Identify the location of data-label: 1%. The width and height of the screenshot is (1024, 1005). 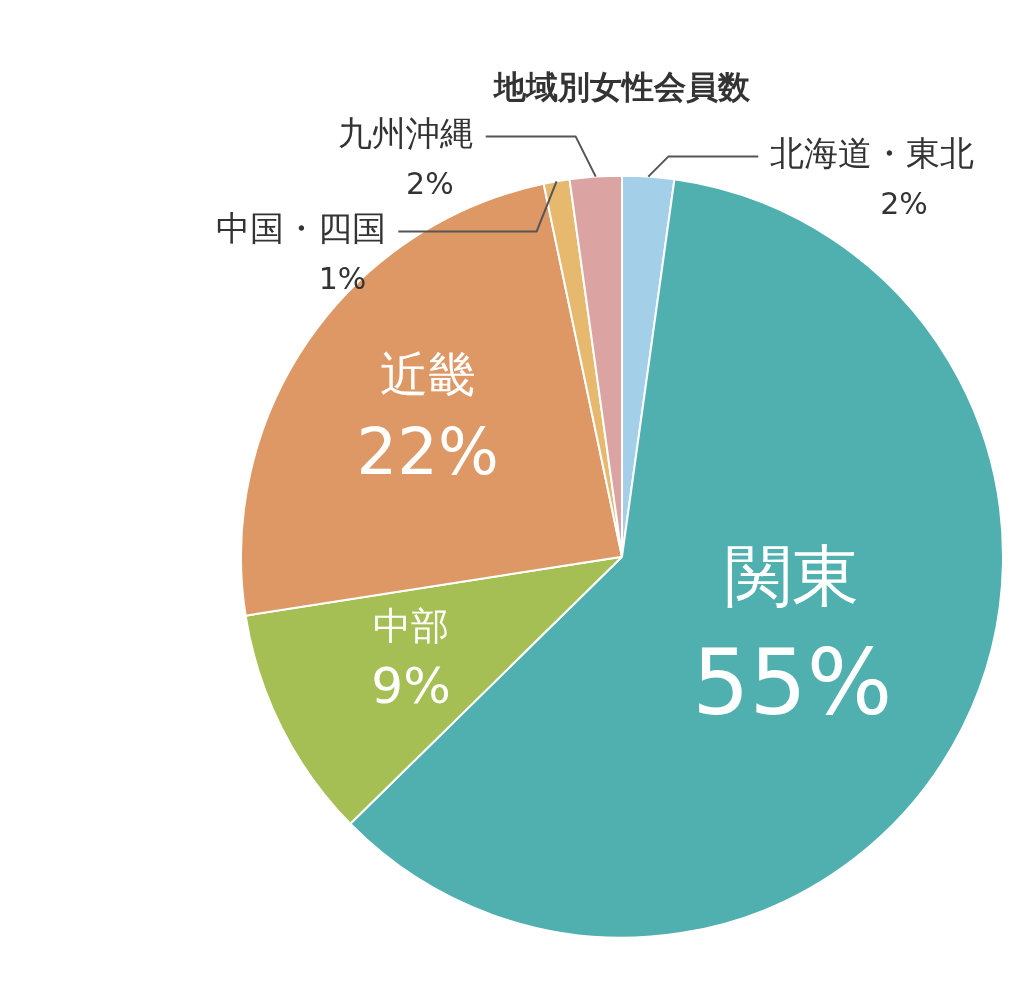
(342, 279).